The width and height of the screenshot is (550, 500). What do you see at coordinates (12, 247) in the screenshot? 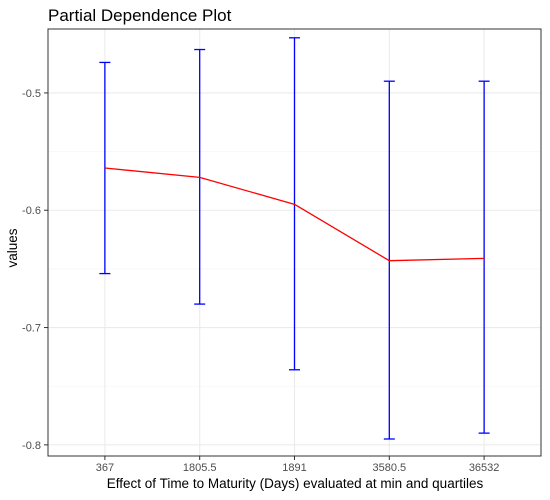
I see `y-axis-title: values` at bounding box center [12, 247].